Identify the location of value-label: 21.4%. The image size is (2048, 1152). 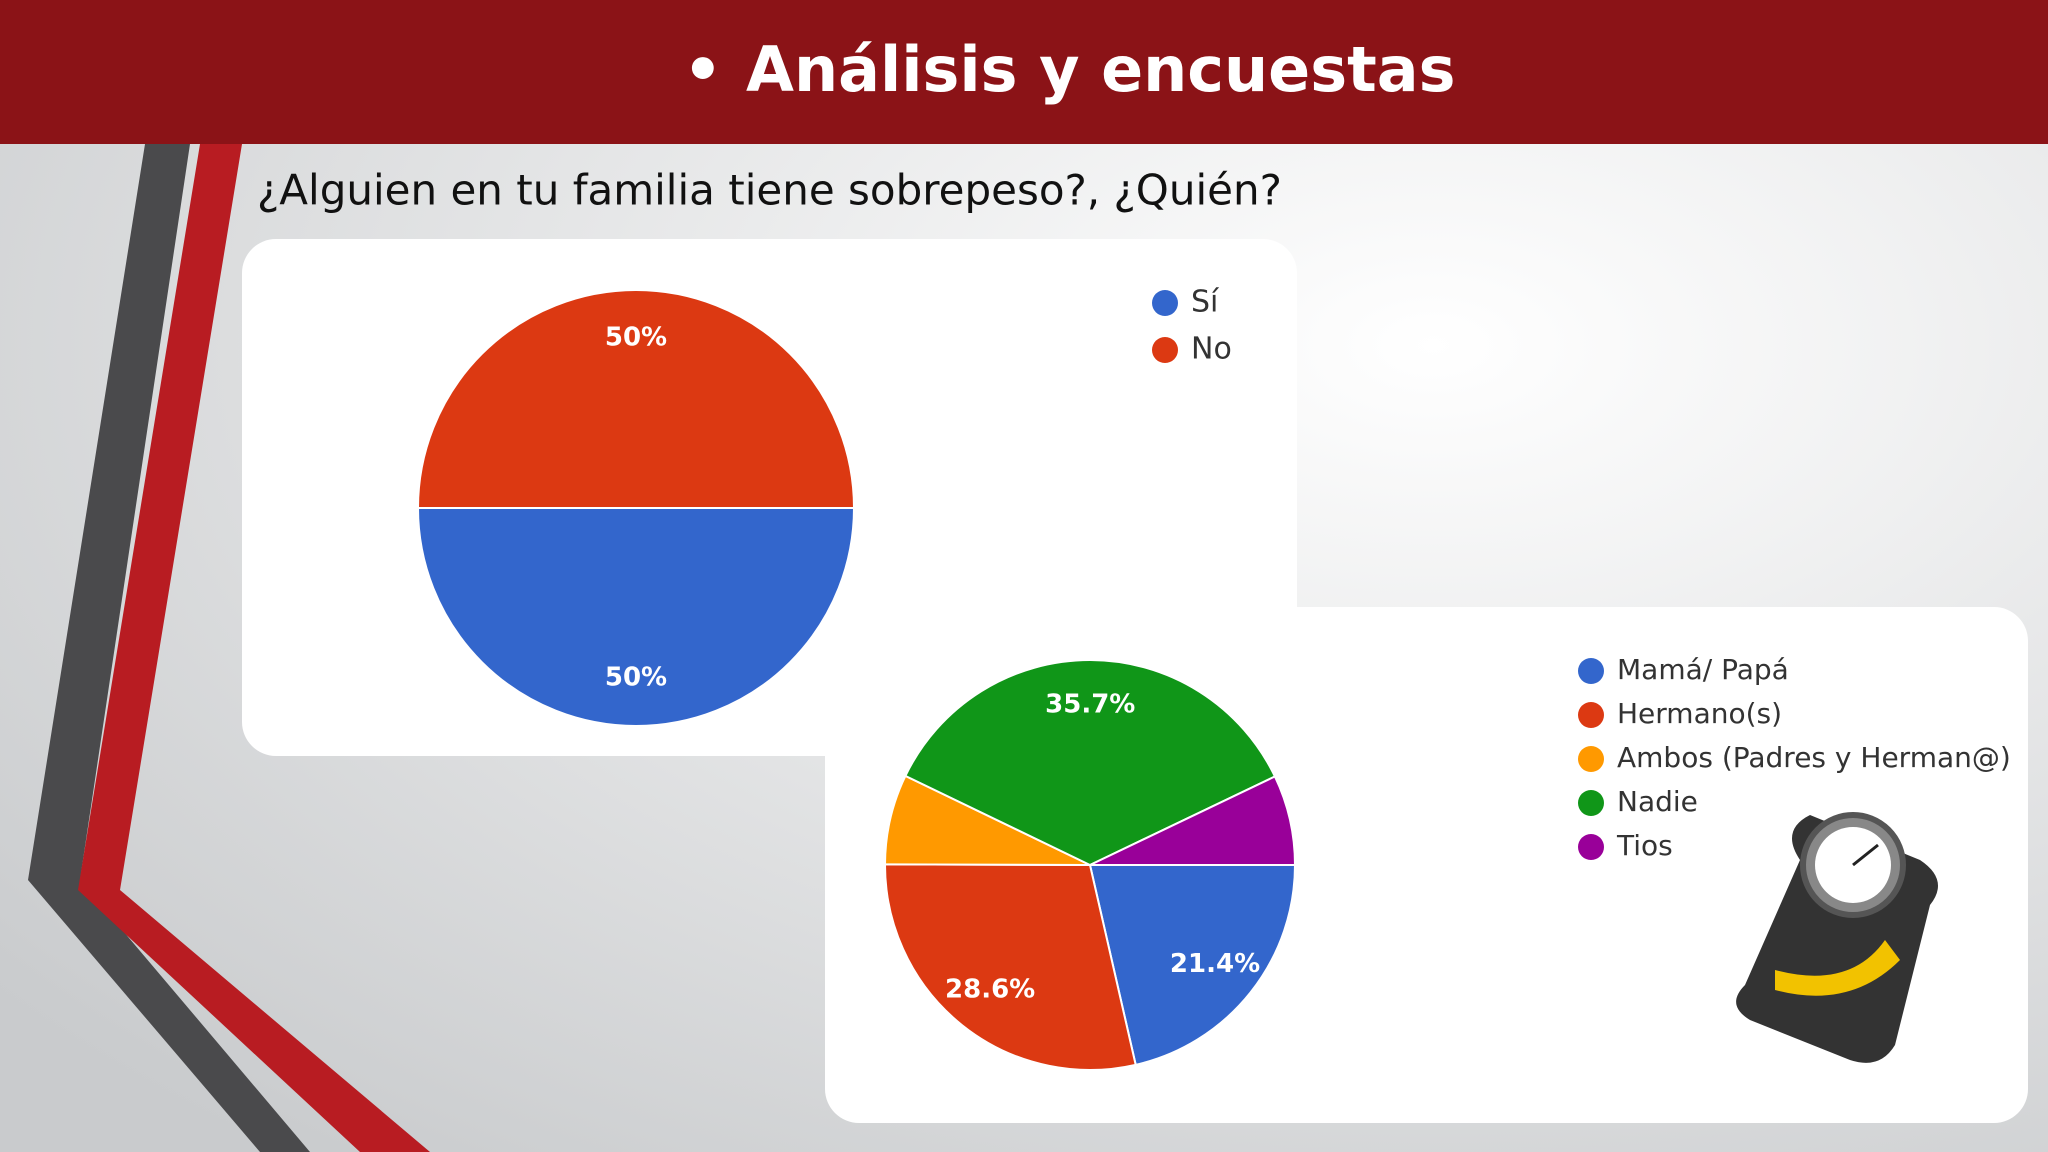
(1215, 964).